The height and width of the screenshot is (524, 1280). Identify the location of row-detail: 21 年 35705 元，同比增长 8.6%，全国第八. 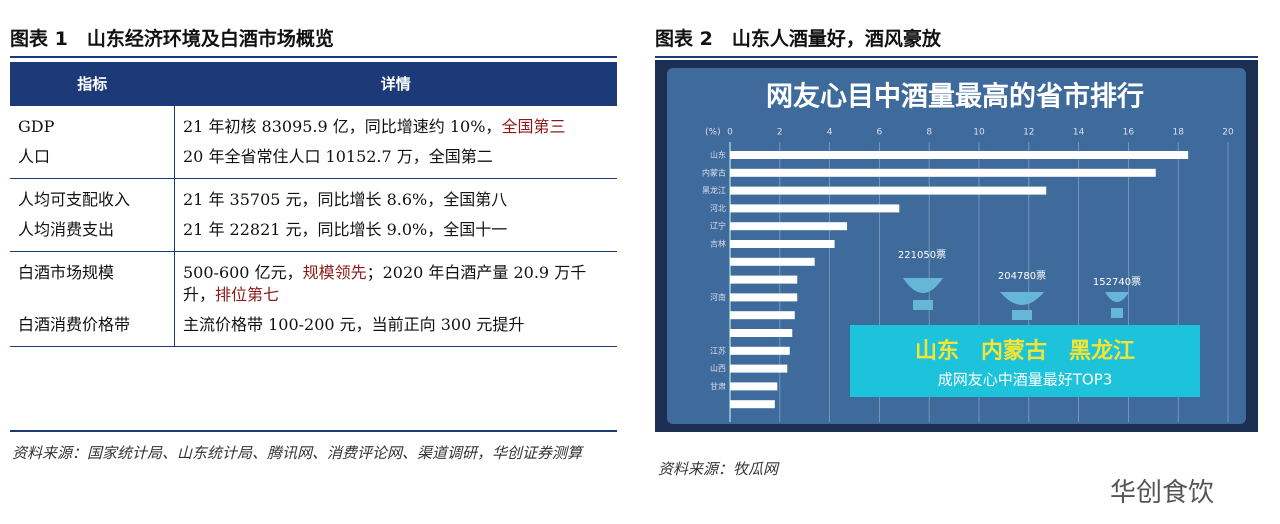
(396, 197).